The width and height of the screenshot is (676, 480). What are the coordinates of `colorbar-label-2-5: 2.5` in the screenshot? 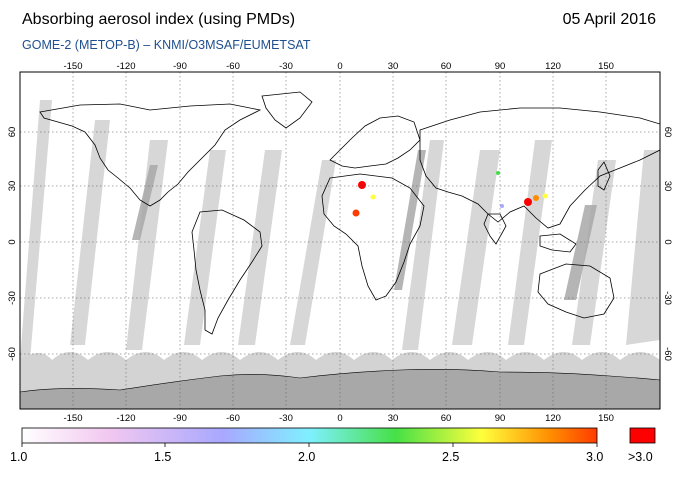 It's located at (451, 457).